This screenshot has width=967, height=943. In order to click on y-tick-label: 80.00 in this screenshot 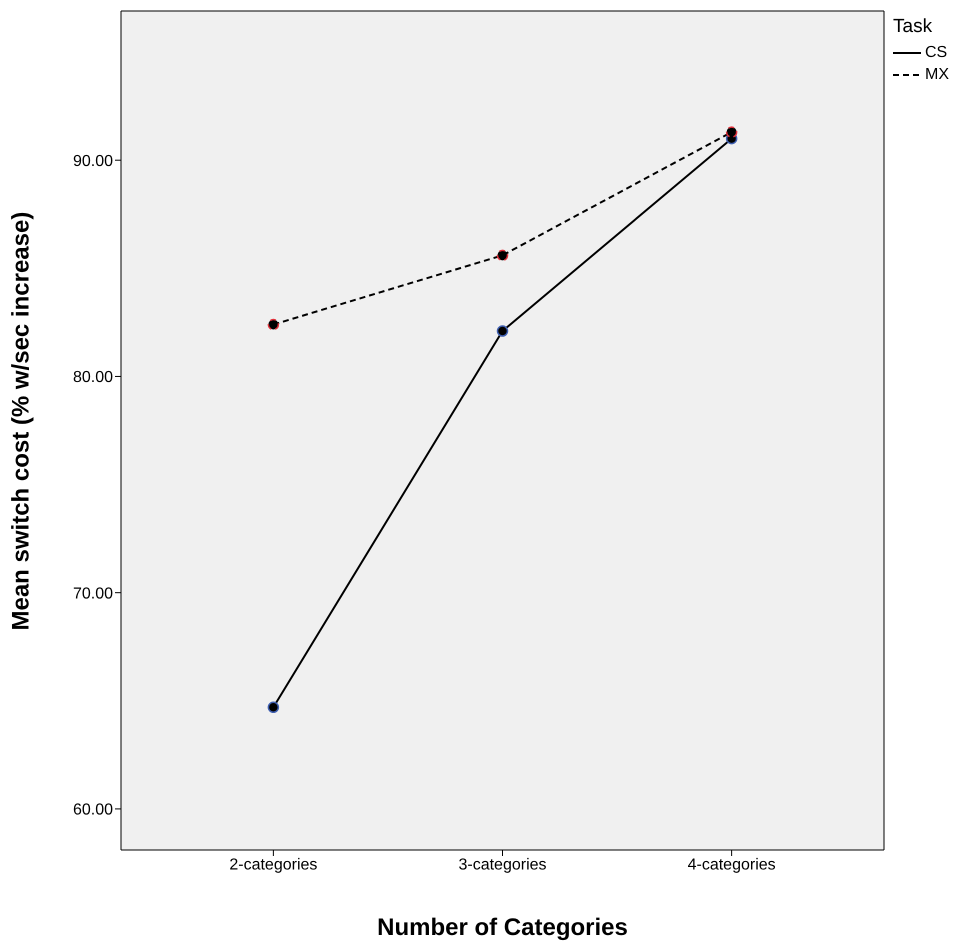, I will do `click(93, 377)`.